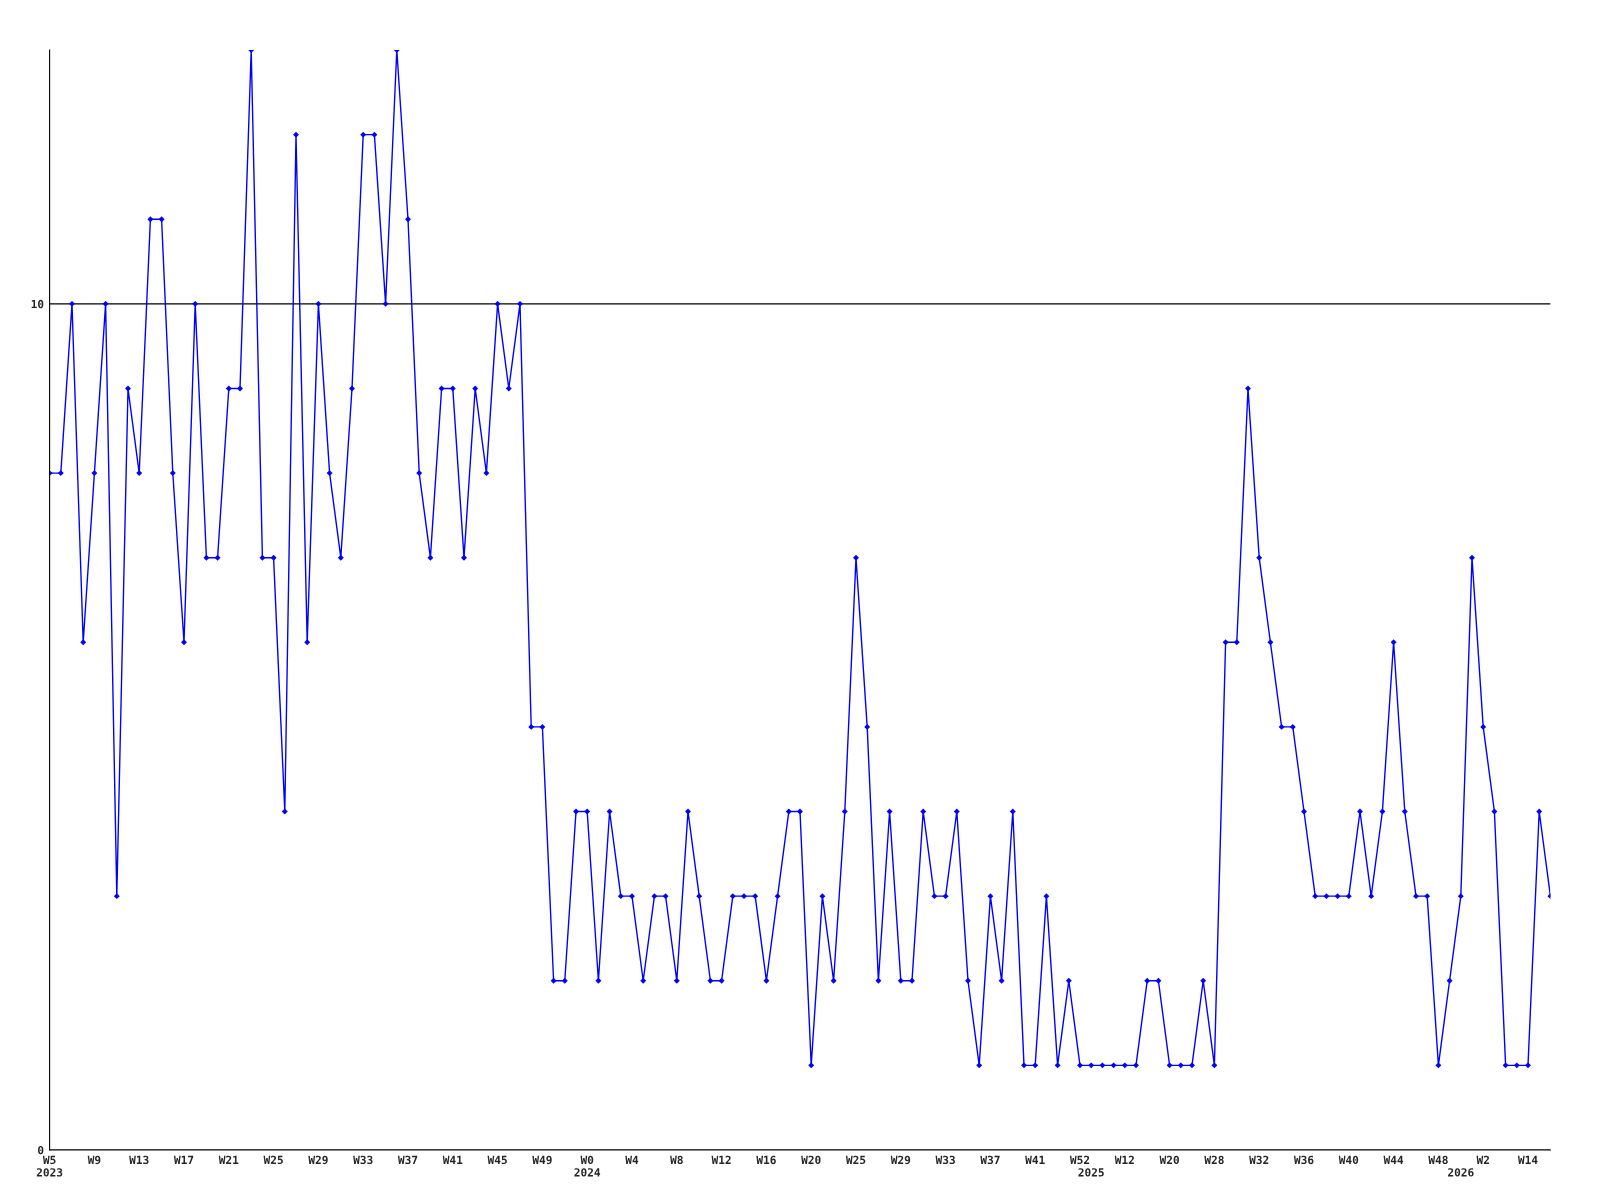  What do you see at coordinates (1527, 1159) in the screenshot?
I see `x-tick-label: W14` at bounding box center [1527, 1159].